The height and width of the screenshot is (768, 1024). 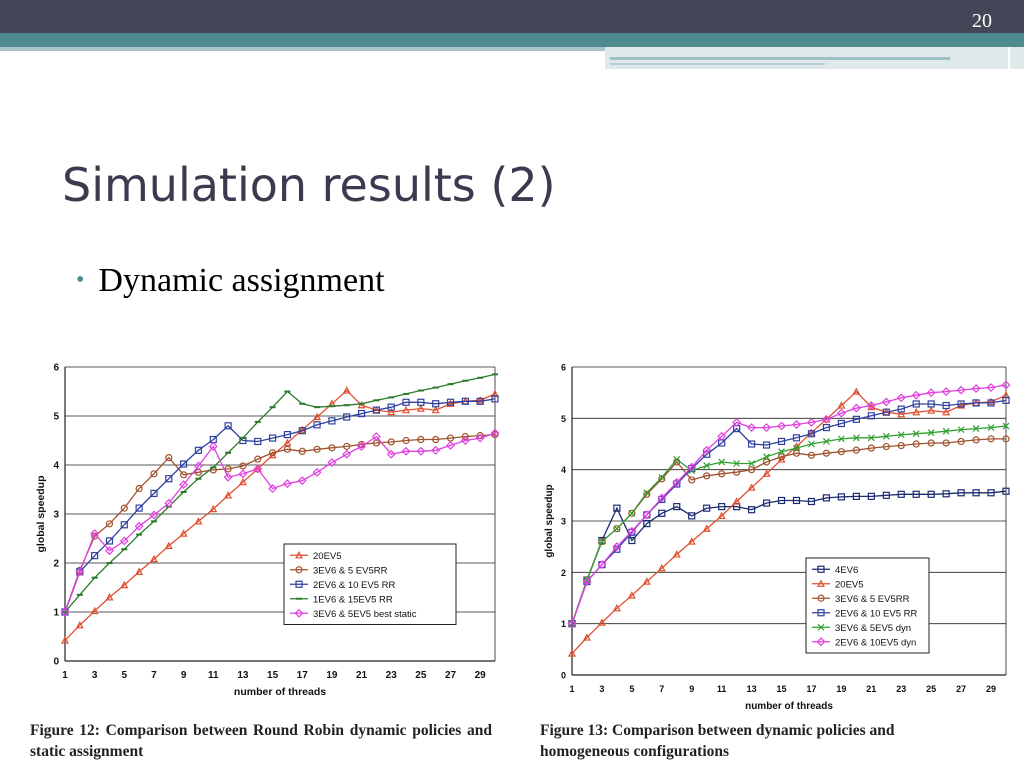 What do you see at coordinates (354, 585) in the screenshot?
I see `legend-label: 2EV6 & 10 EV5 RR` at bounding box center [354, 585].